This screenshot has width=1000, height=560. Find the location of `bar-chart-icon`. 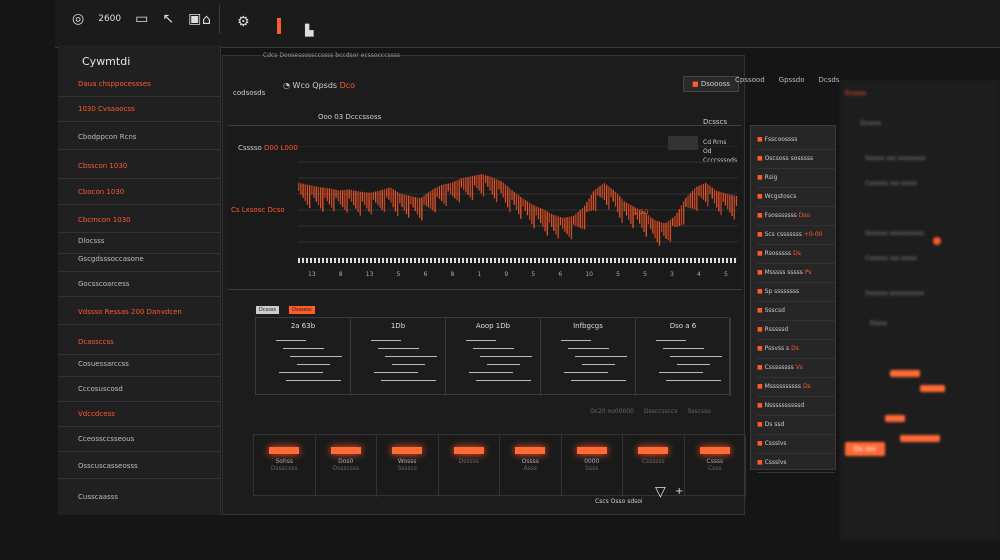

bar-chart-icon is located at coordinates (279, 26).